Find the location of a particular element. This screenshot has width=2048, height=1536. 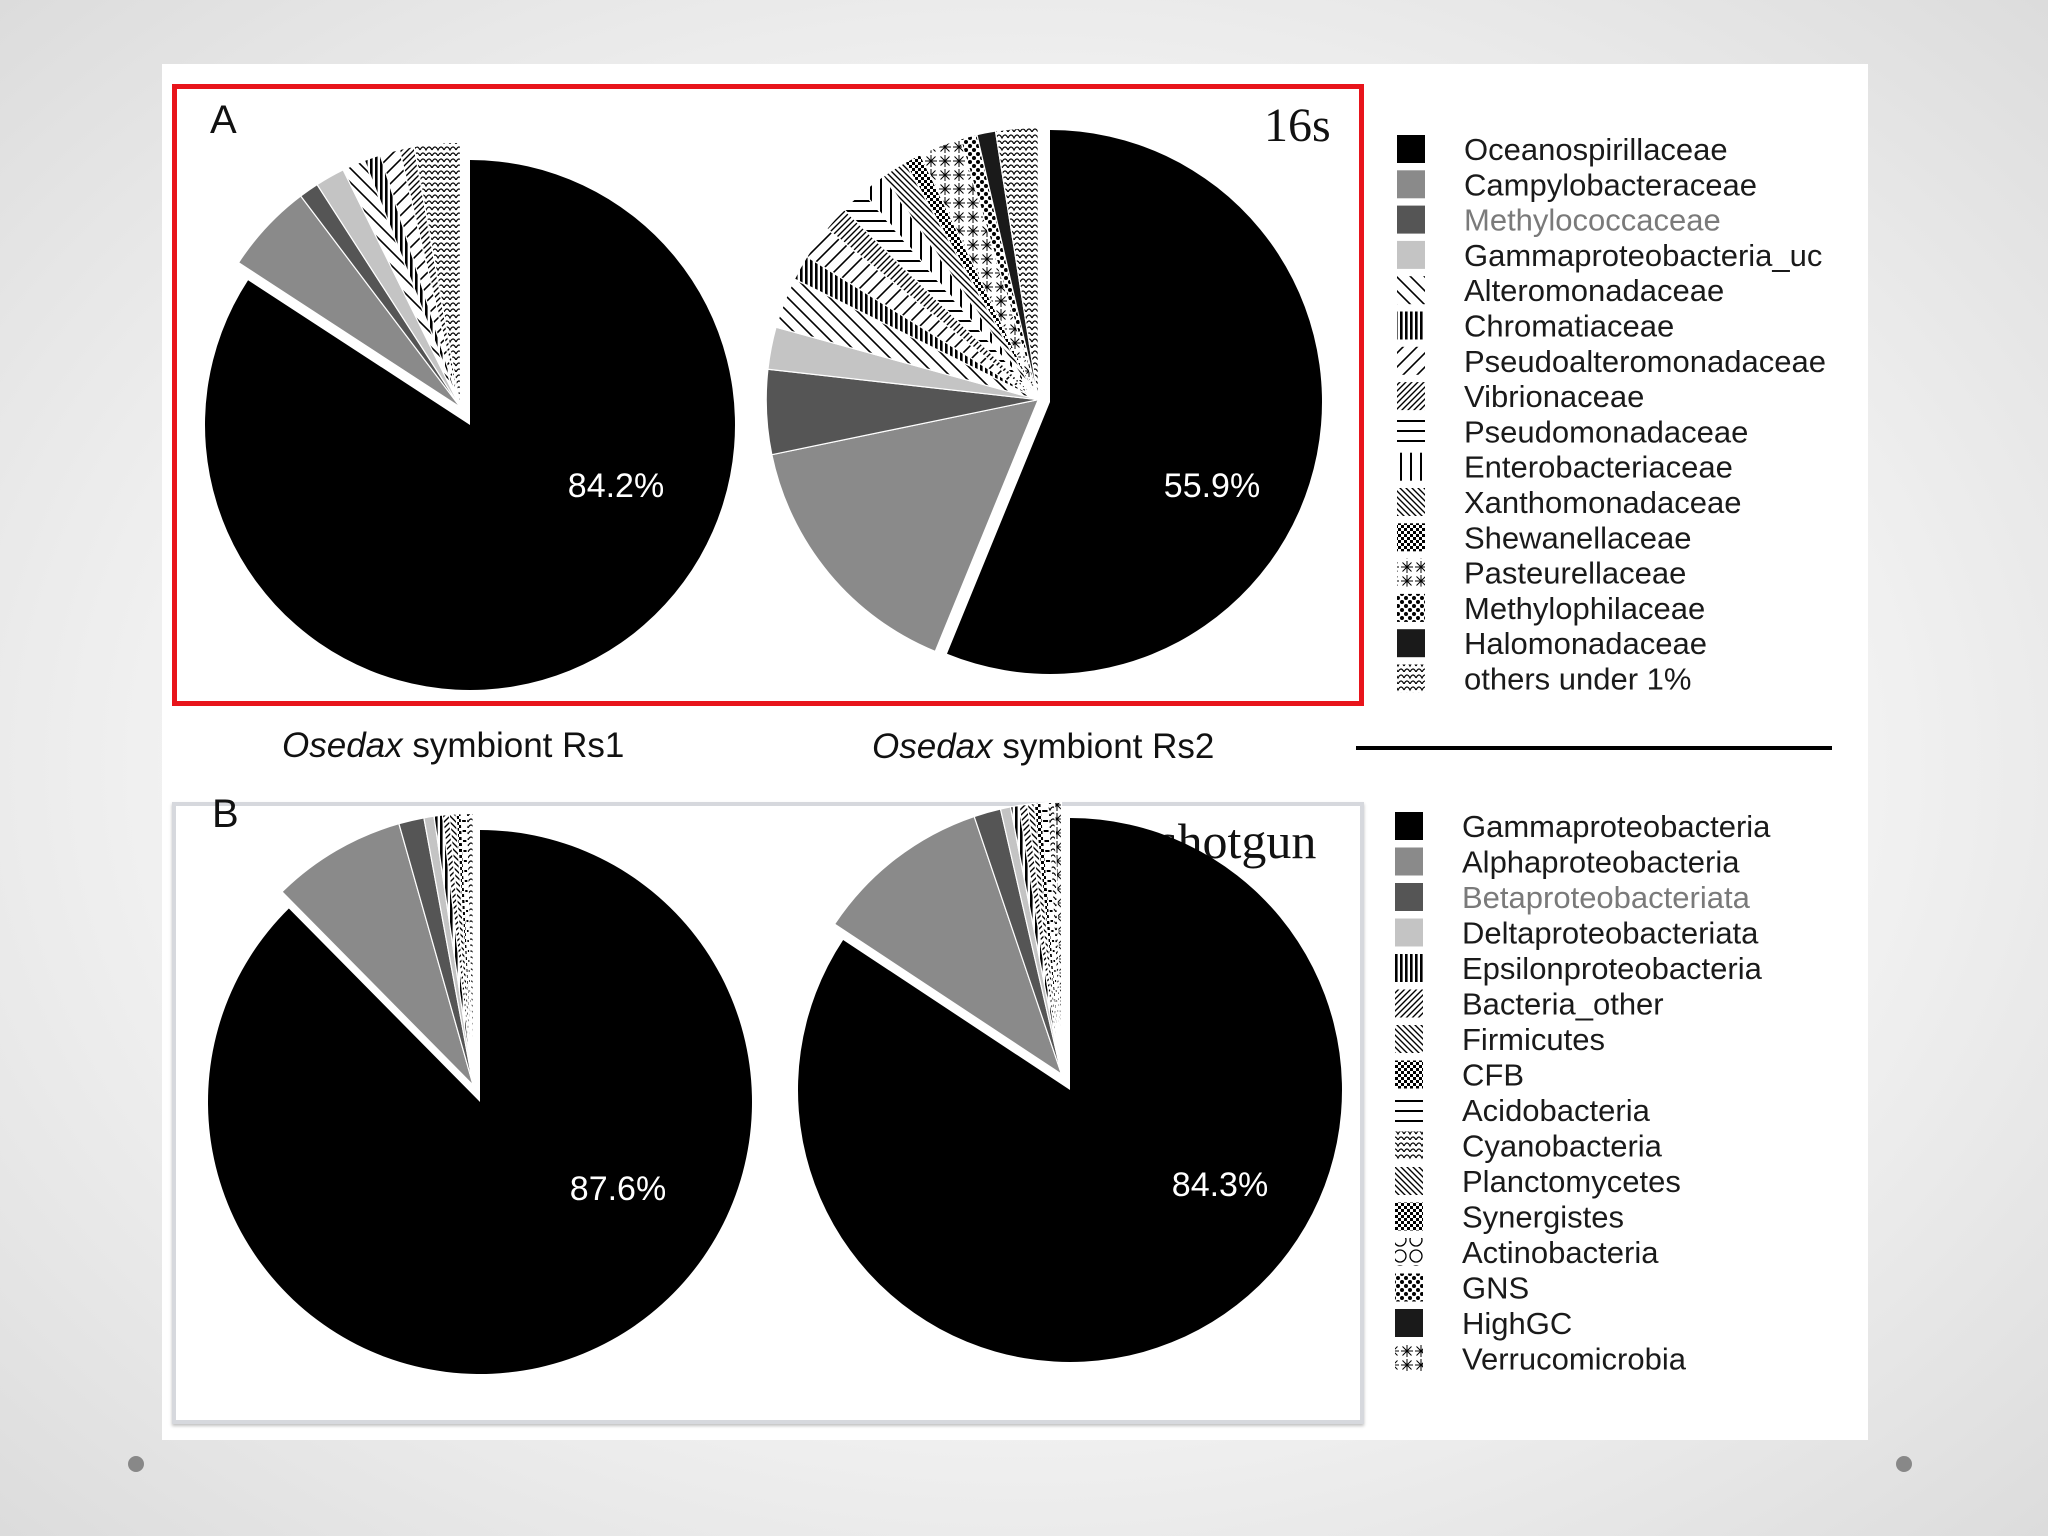

legend-16s-label-oceanospirillaceae: Oceanospirillaceae is located at coordinates (1596, 149).